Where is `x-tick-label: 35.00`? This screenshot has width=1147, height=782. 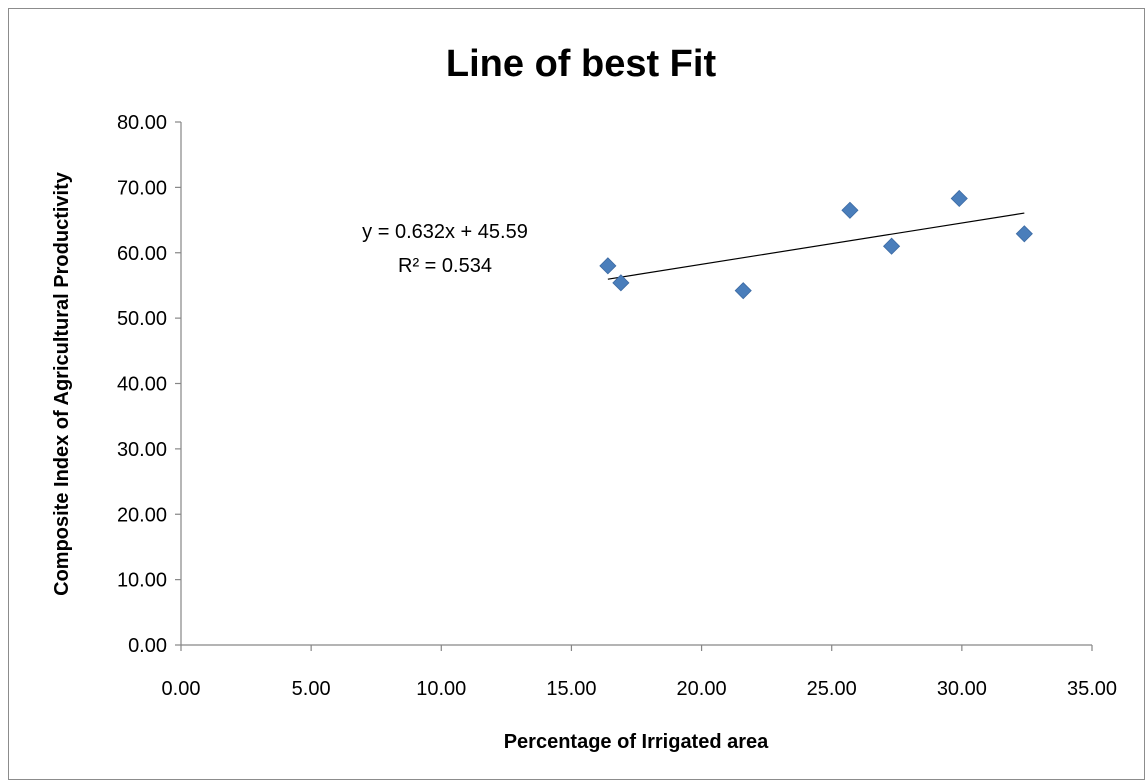
x-tick-label: 35.00 is located at coordinates (1092, 689).